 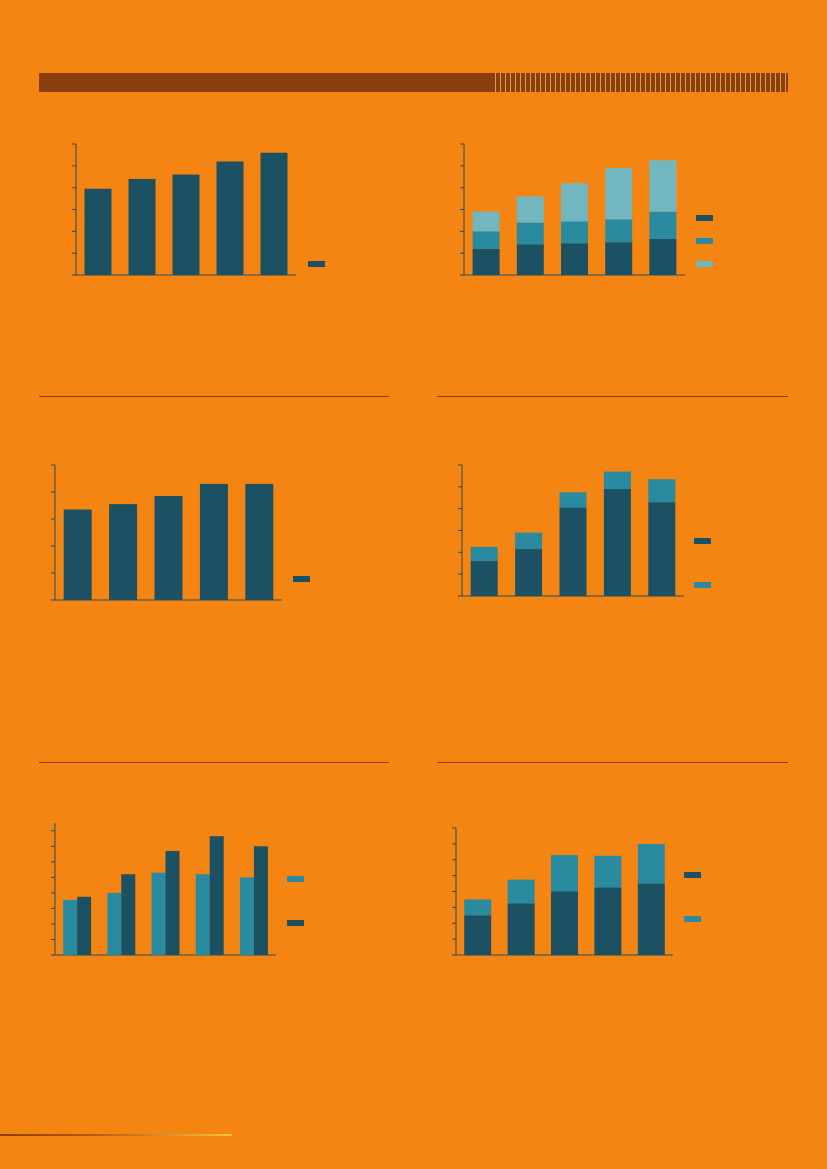 What do you see at coordinates (413, 82) in the screenshot?
I see `header-bar` at bounding box center [413, 82].